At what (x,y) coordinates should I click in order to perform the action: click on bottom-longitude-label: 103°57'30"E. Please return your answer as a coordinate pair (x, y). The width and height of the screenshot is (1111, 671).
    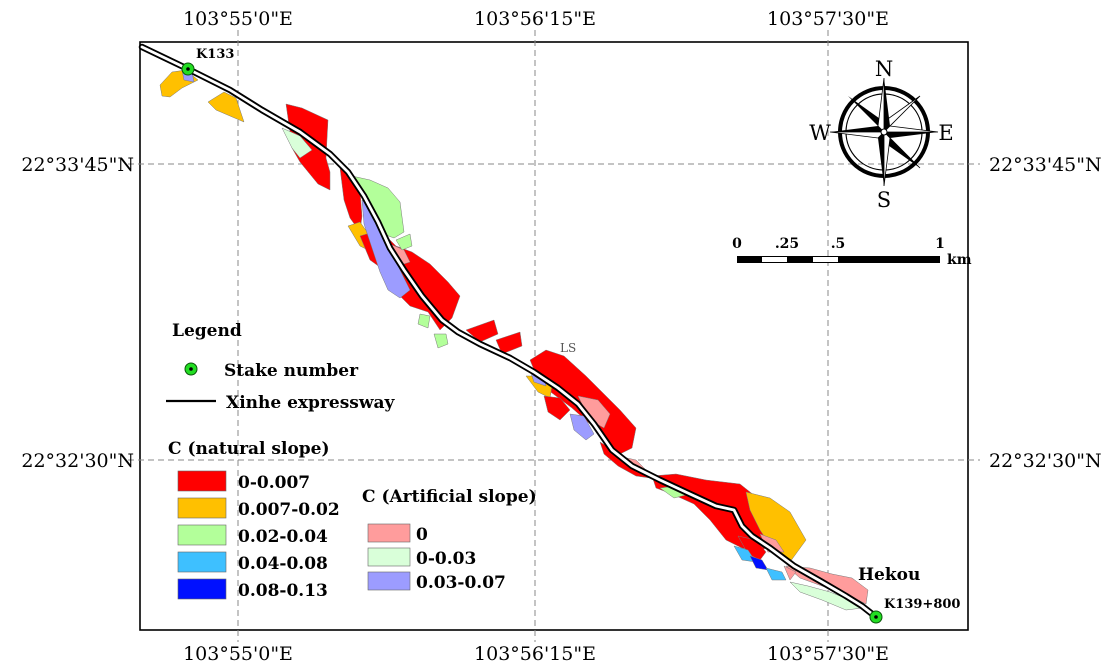
    Looking at the image, I should click on (828, 654).